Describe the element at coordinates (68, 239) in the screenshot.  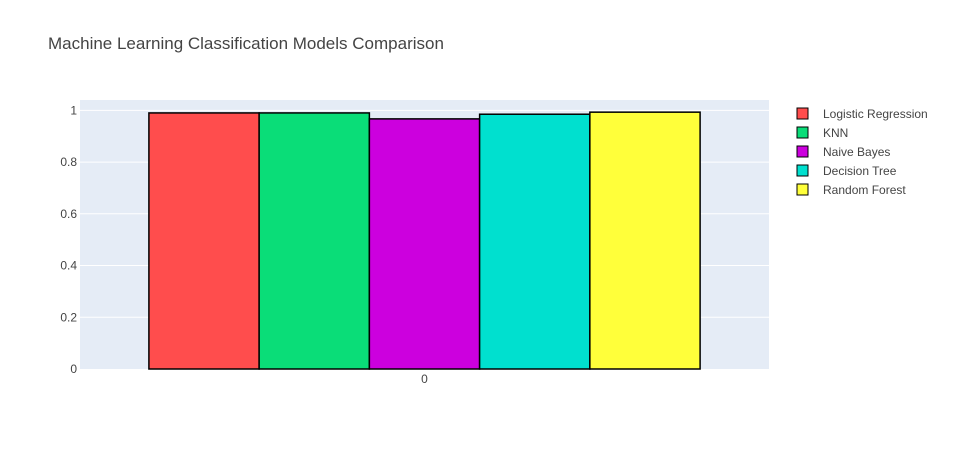
I see `y-tick-labels: 0 0.2 0.4 0.6 0.8 1` at that location.